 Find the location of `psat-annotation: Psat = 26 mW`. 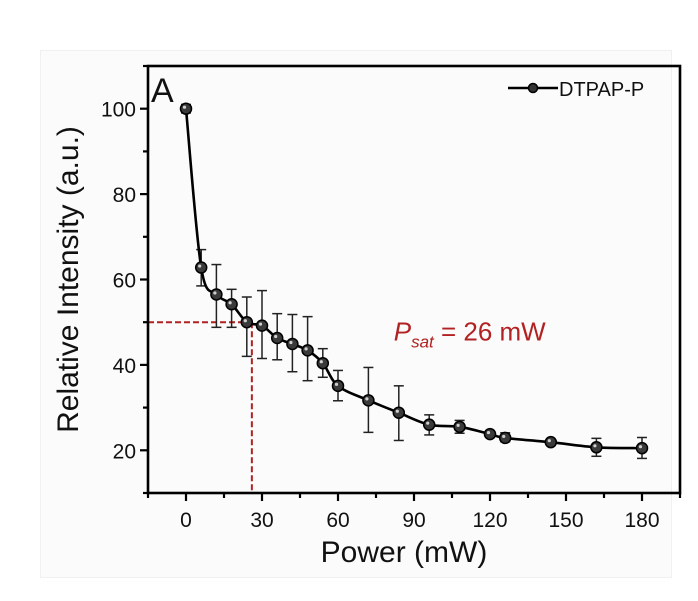

psat-annotation: Psat = 26 mW is located at coordinates (470, 333).